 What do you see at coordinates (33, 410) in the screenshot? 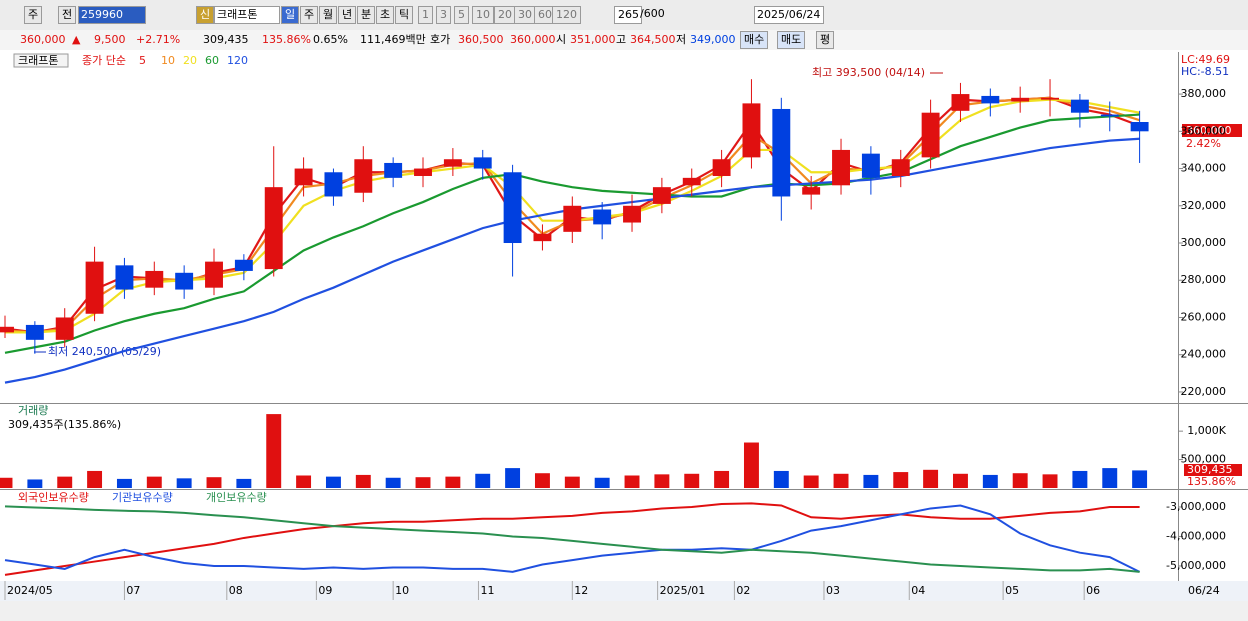
I see `volume-title: 거래량` at bounding box center [33, 410].